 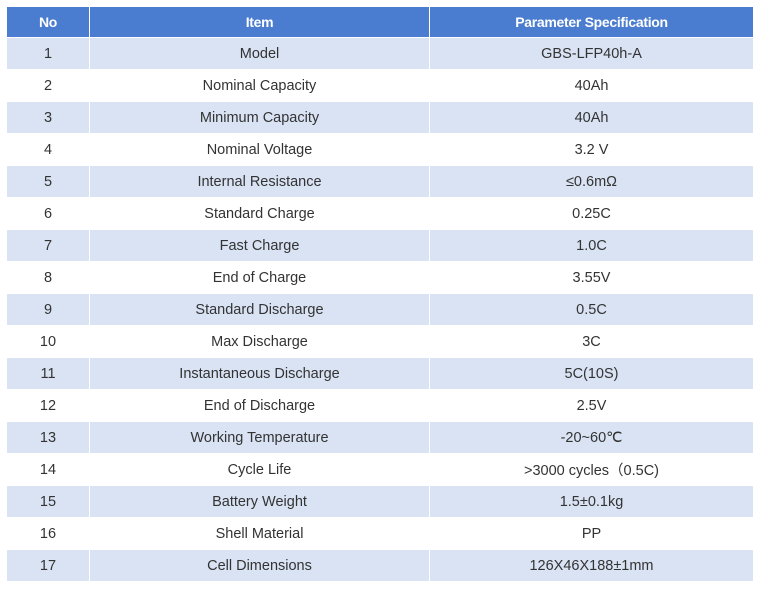 What do you see at coordinates (259, 181) in the screenshot?
I see `cell-item: Internal Resistance` at bounding box center [259, 181].